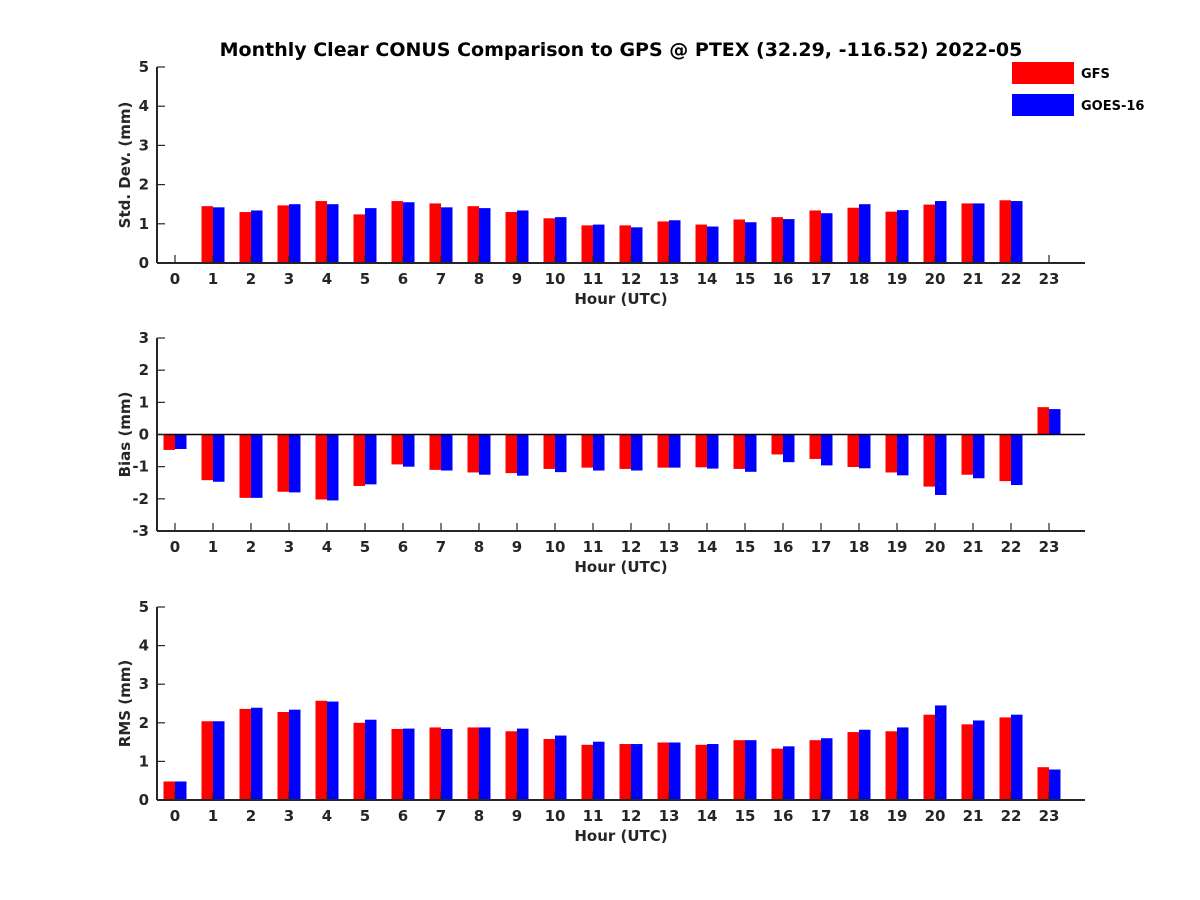 The width and height of the screenshot is (1200, 900). What do you see at coordinates (1095, 74) in the screenshot?
I see `legend-label-gfs: GFS` at bounding box center [1095, 74].